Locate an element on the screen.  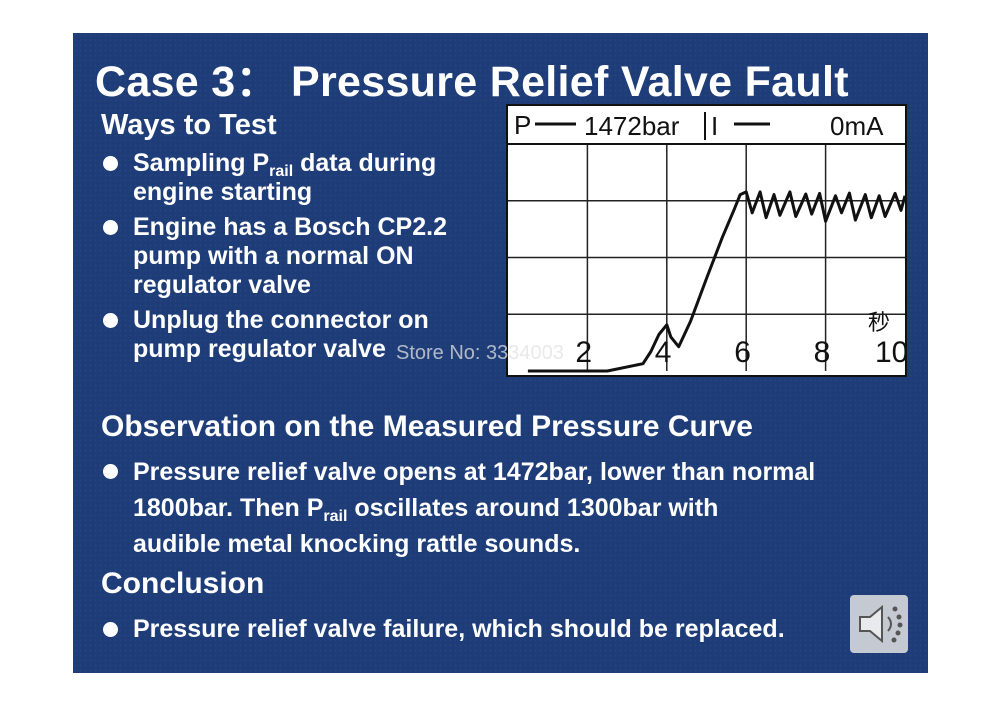
x-tick-label: 10 is located at coordinates (890, 352).